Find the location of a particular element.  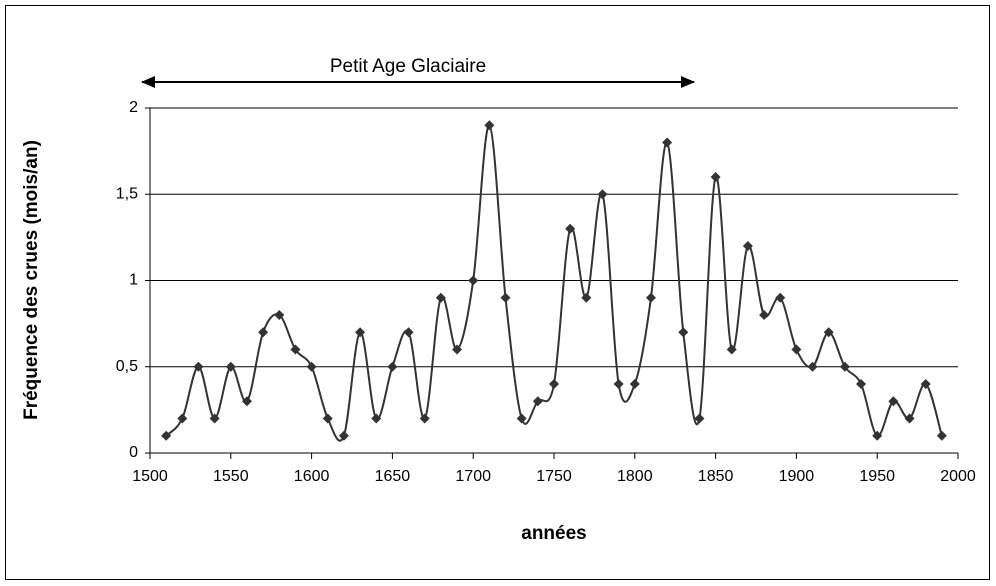

x-tick-label: 1950 is located at coordinates (877, 476).